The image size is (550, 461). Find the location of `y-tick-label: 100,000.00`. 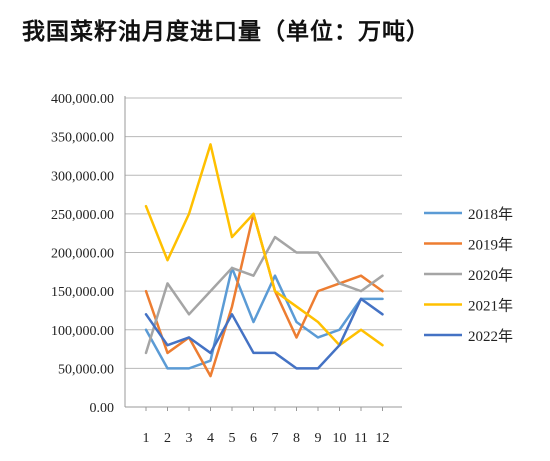

y-tick-label: 100,000.00 is located at coordinates (82, 331).